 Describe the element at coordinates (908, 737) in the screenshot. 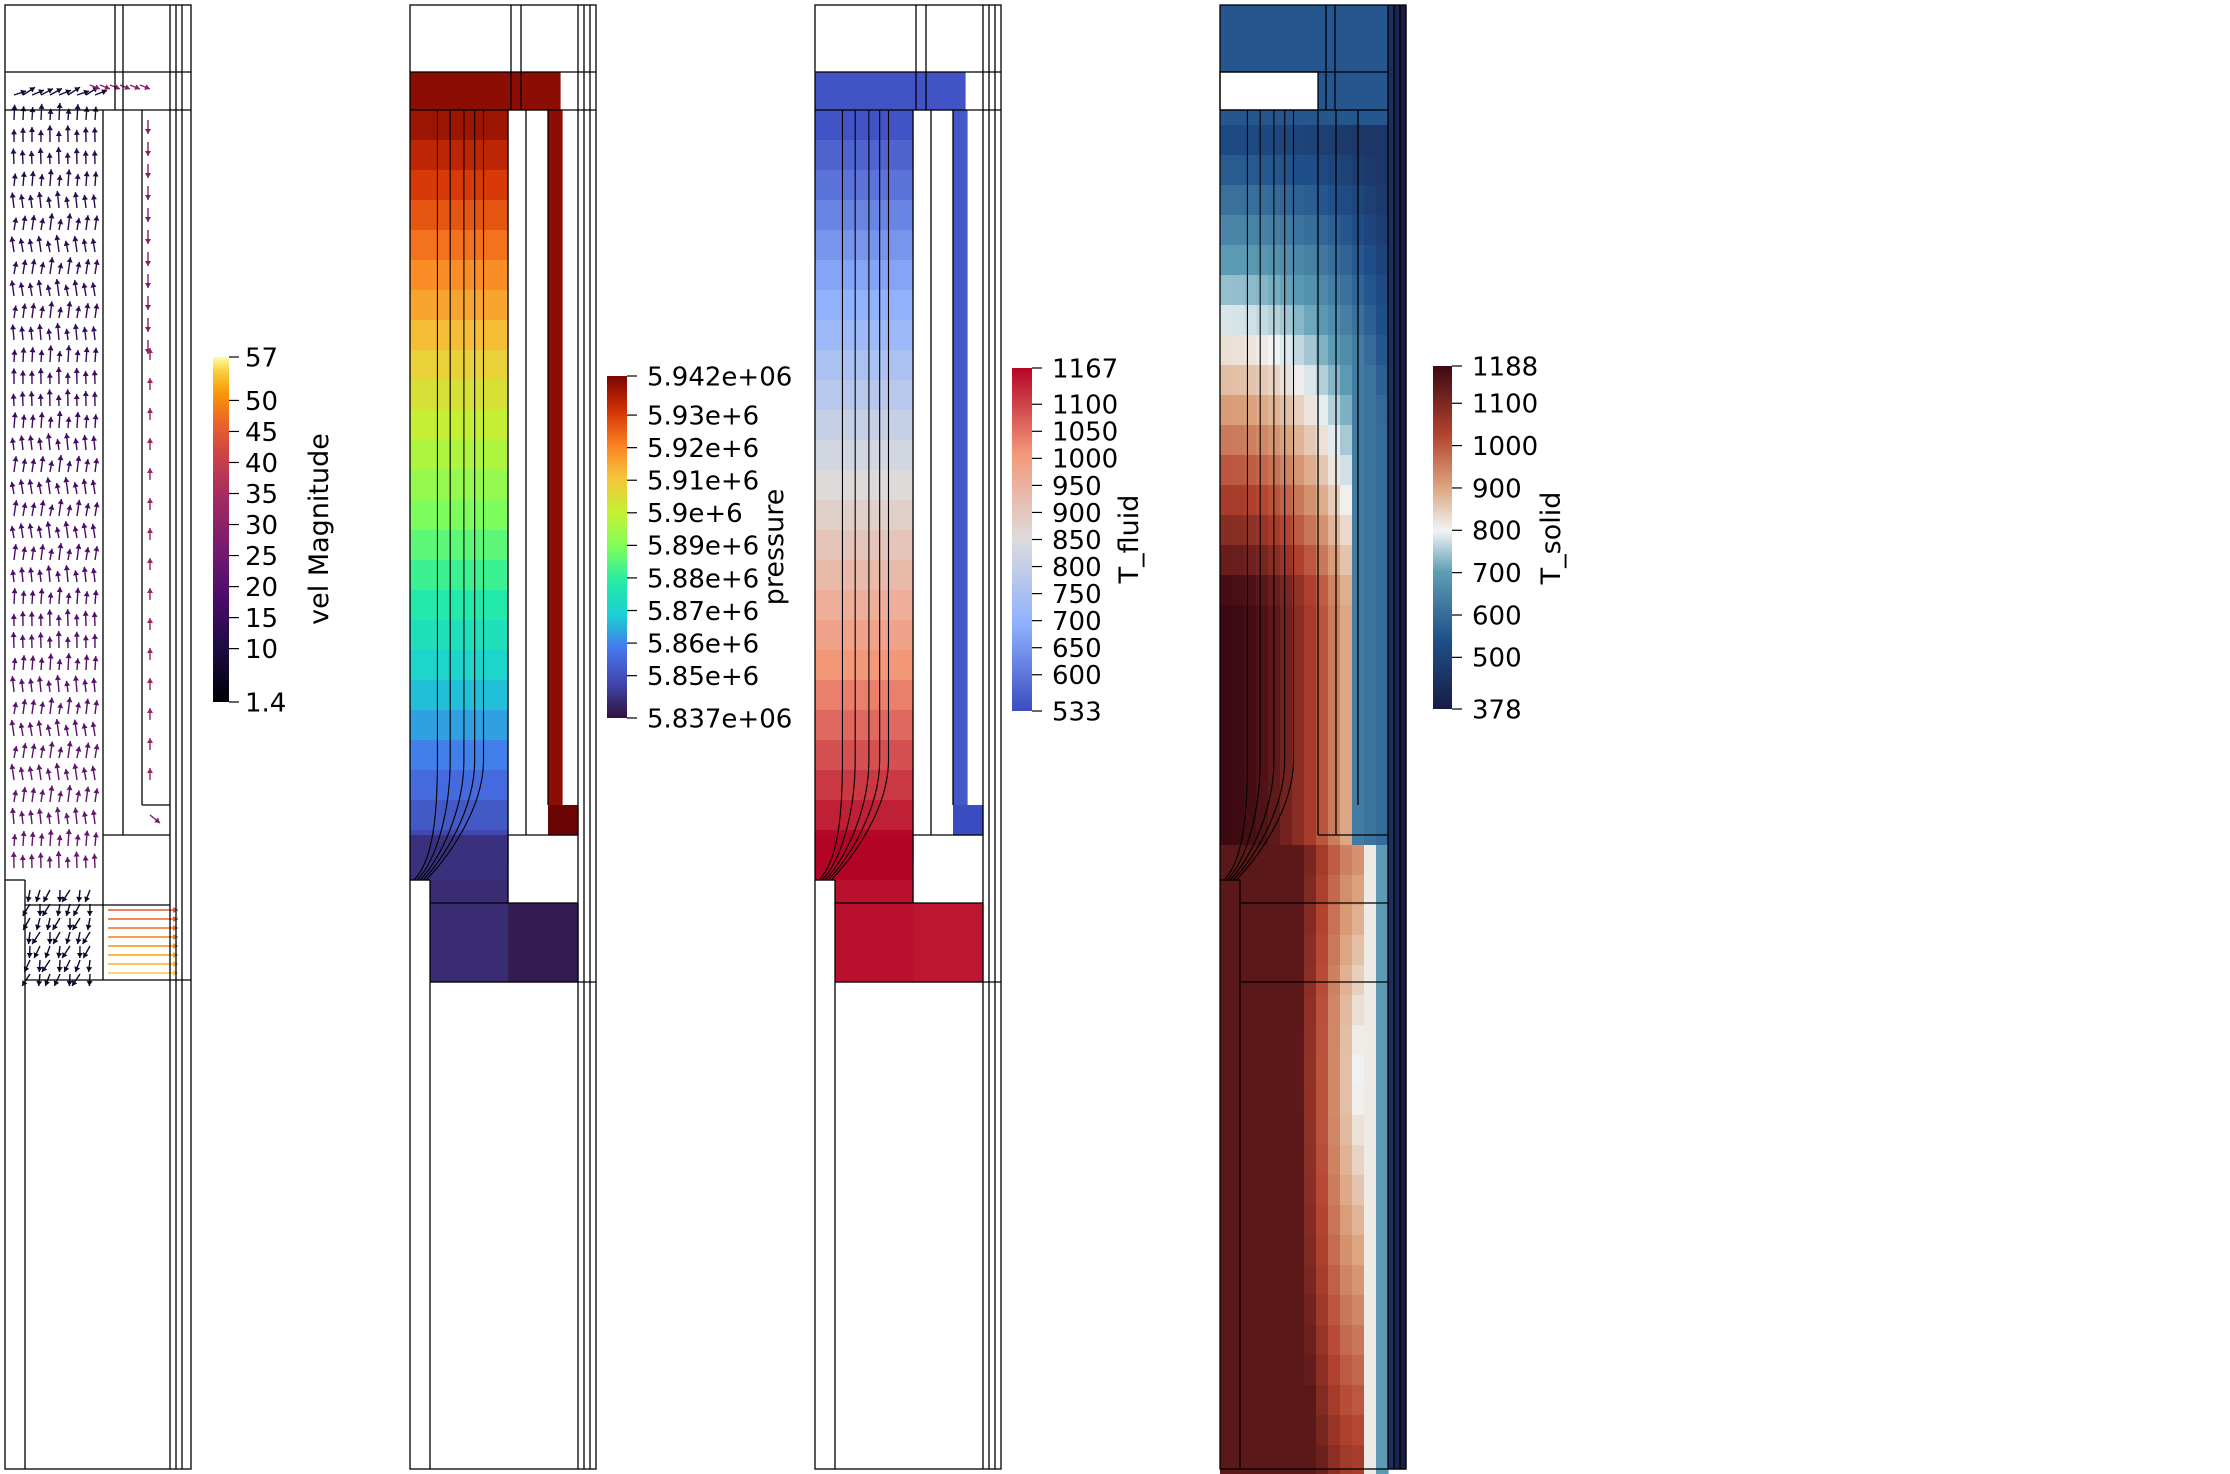

I see `t-fluid-panel` at that location.